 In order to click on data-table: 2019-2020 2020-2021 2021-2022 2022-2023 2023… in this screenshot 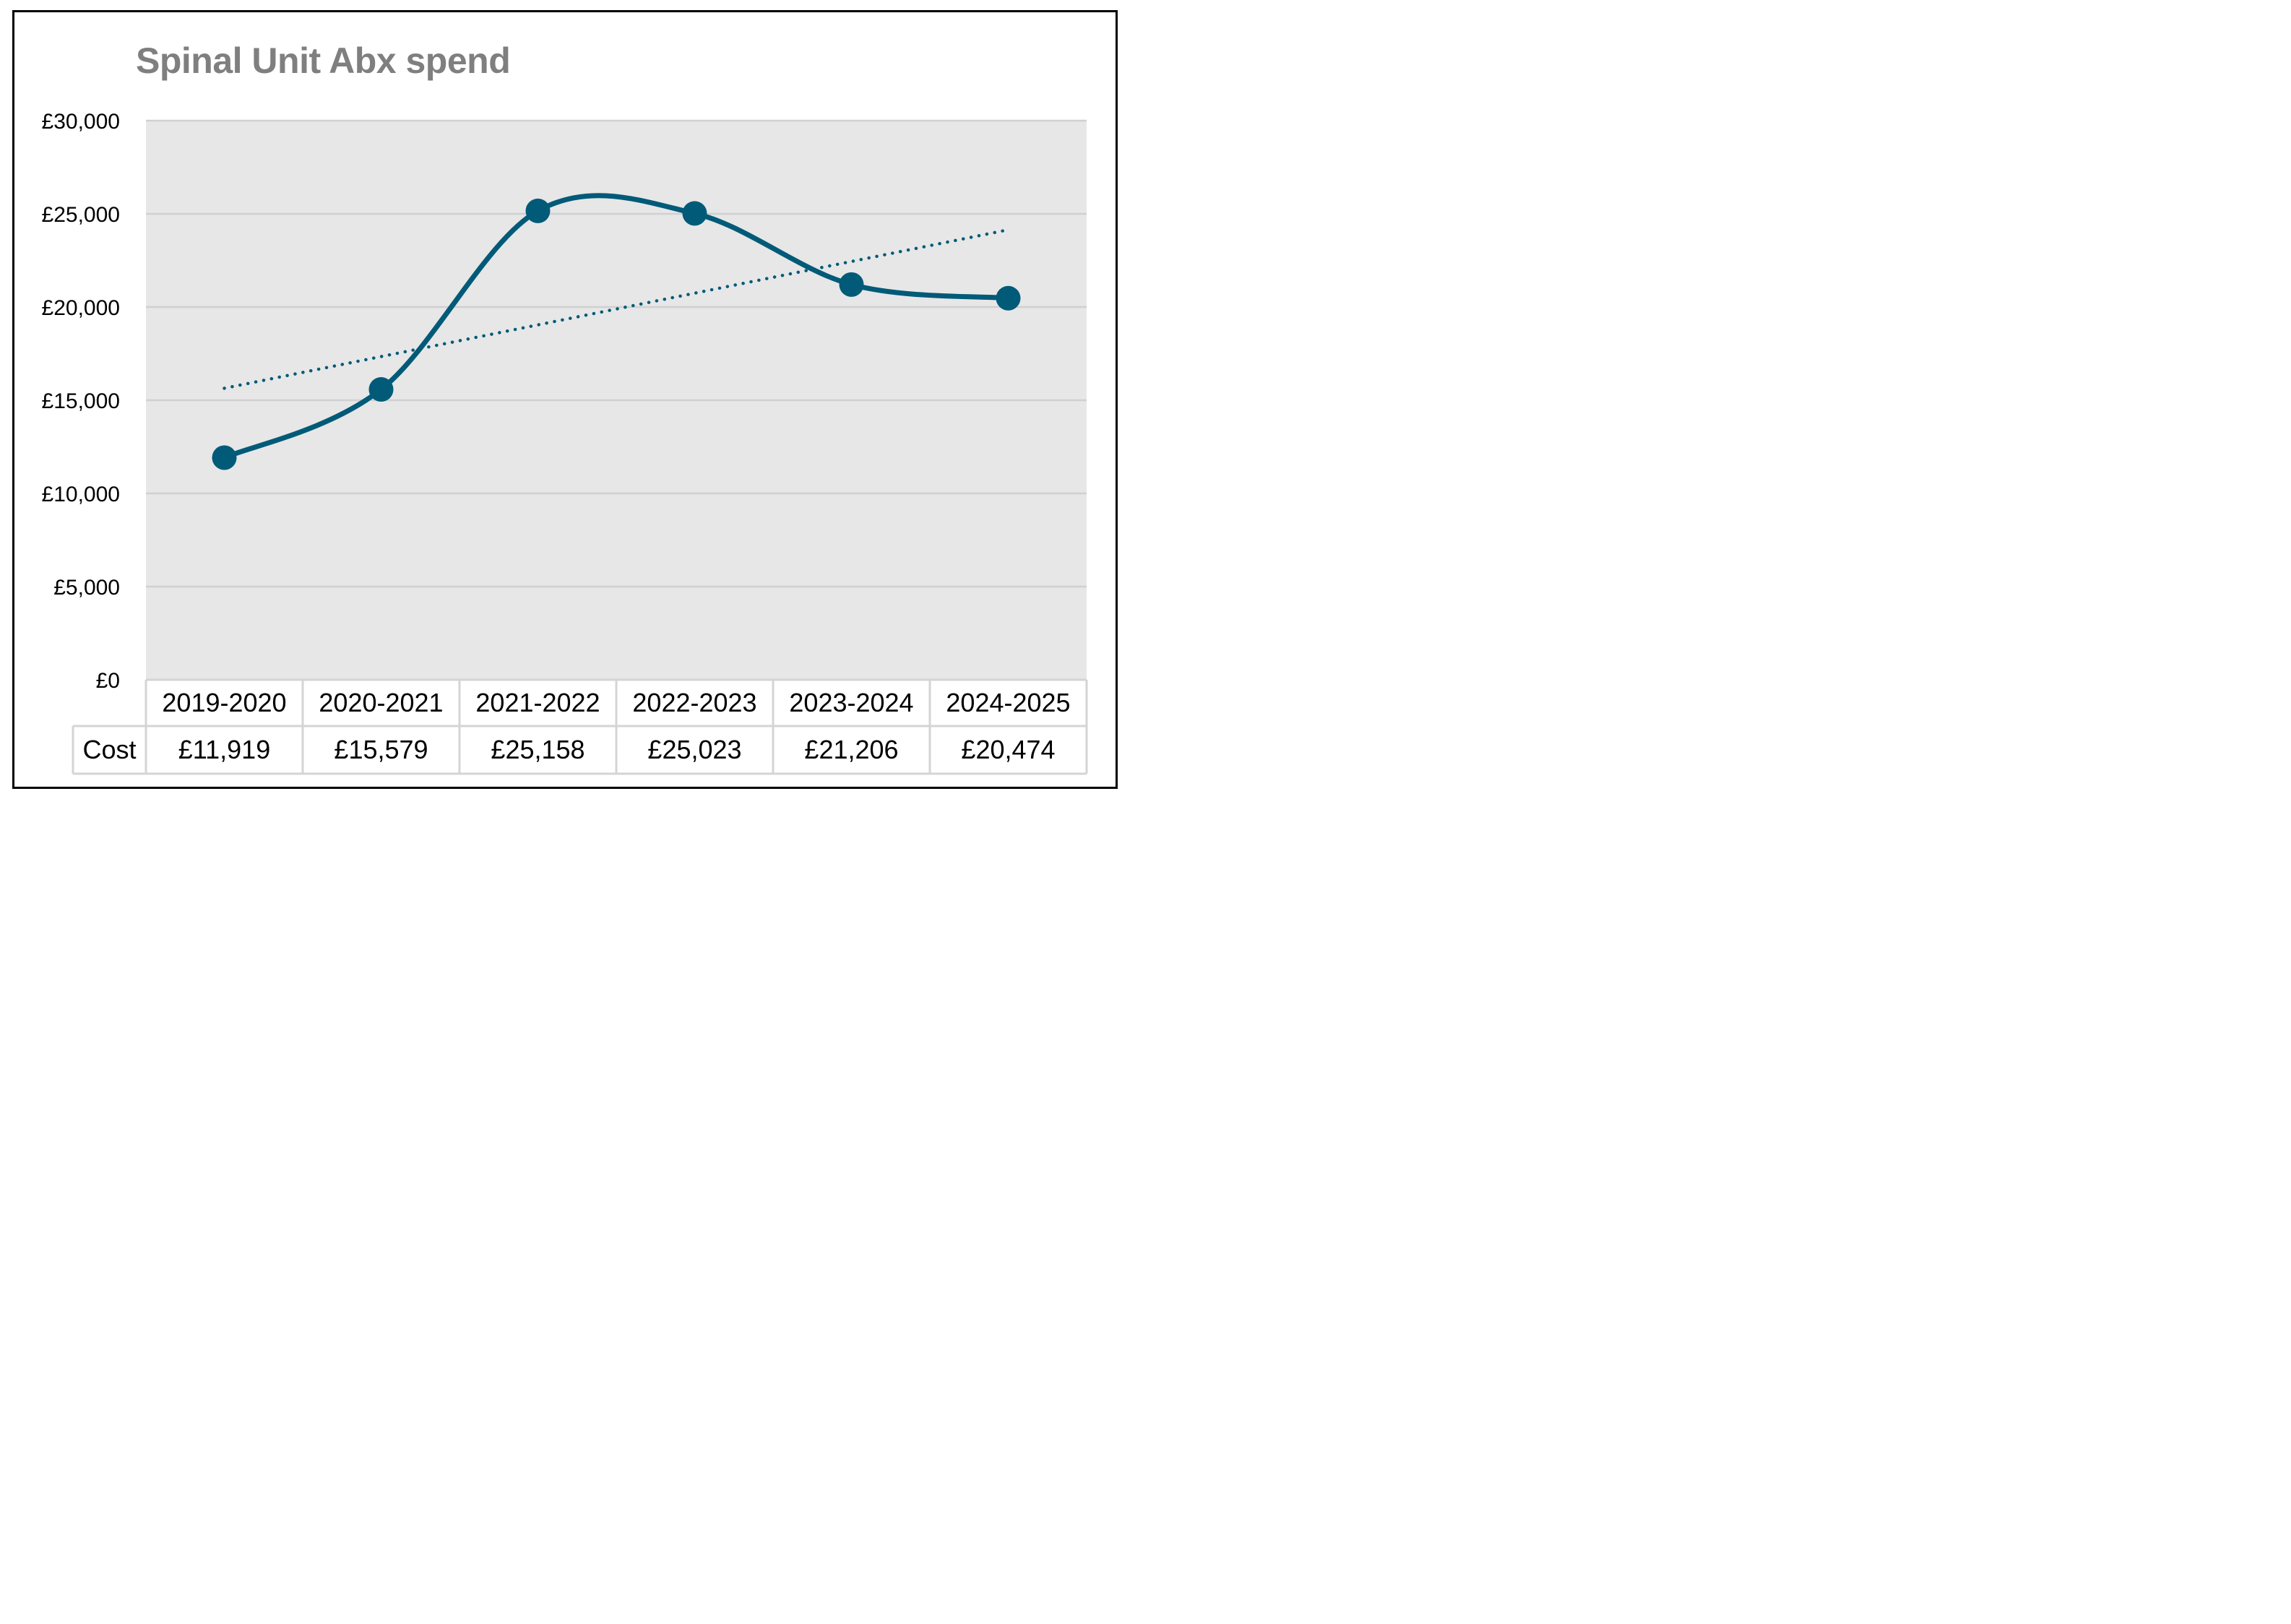, I will do `click(580, 726)`.